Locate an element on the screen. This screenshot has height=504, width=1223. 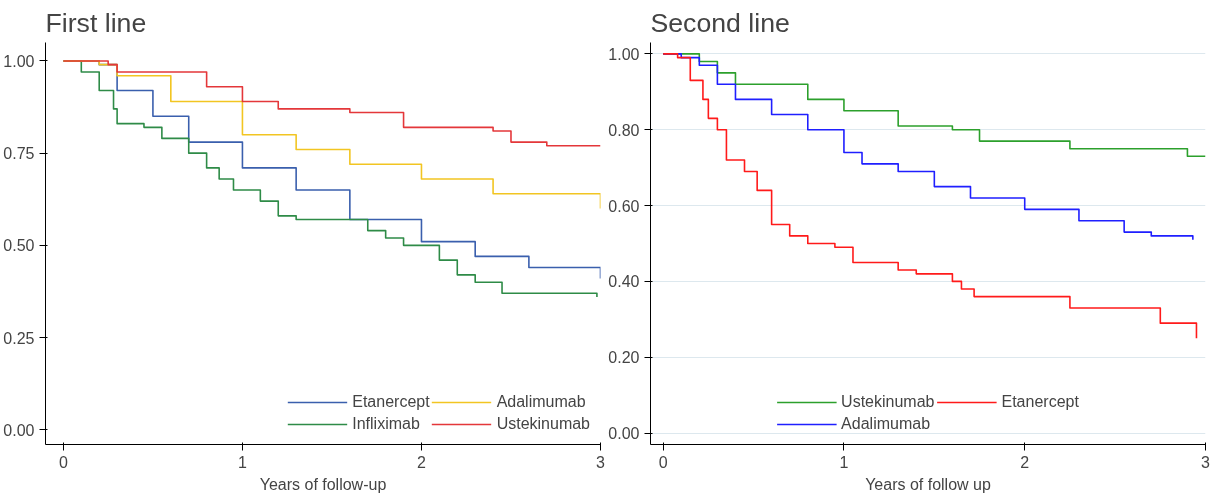
y-tick-label: 0.20 is located at coordinates (624, 358).